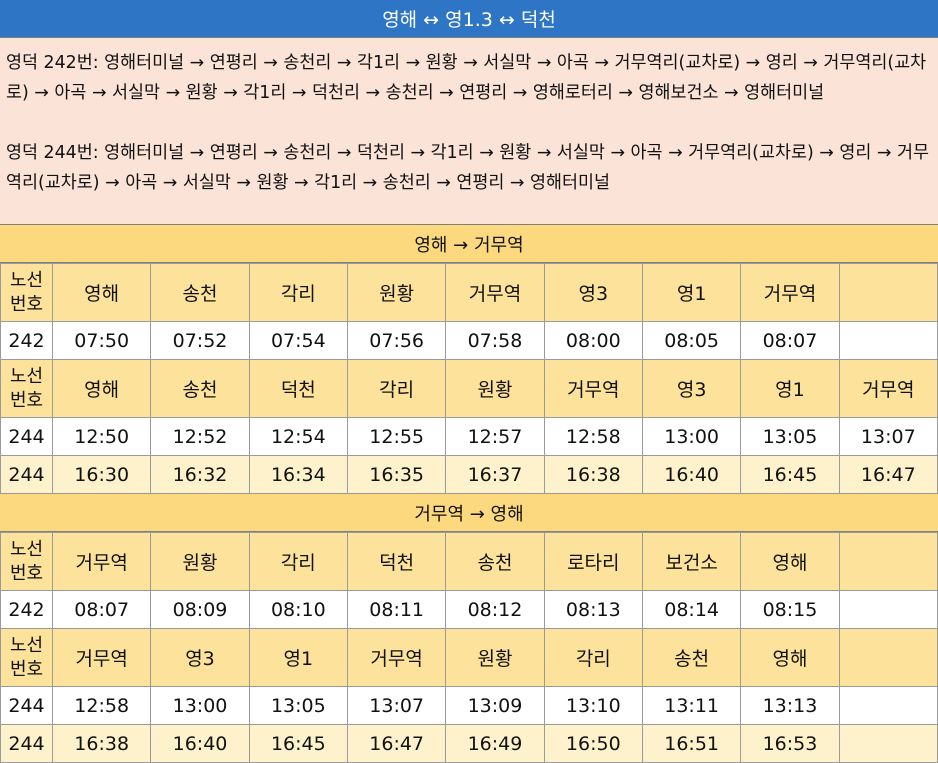 This screenshot has width=938, height=763. Describe the element at coordinates (396, 474) in the screenshot. I see `departure-time-cell: 16:35` at that location.